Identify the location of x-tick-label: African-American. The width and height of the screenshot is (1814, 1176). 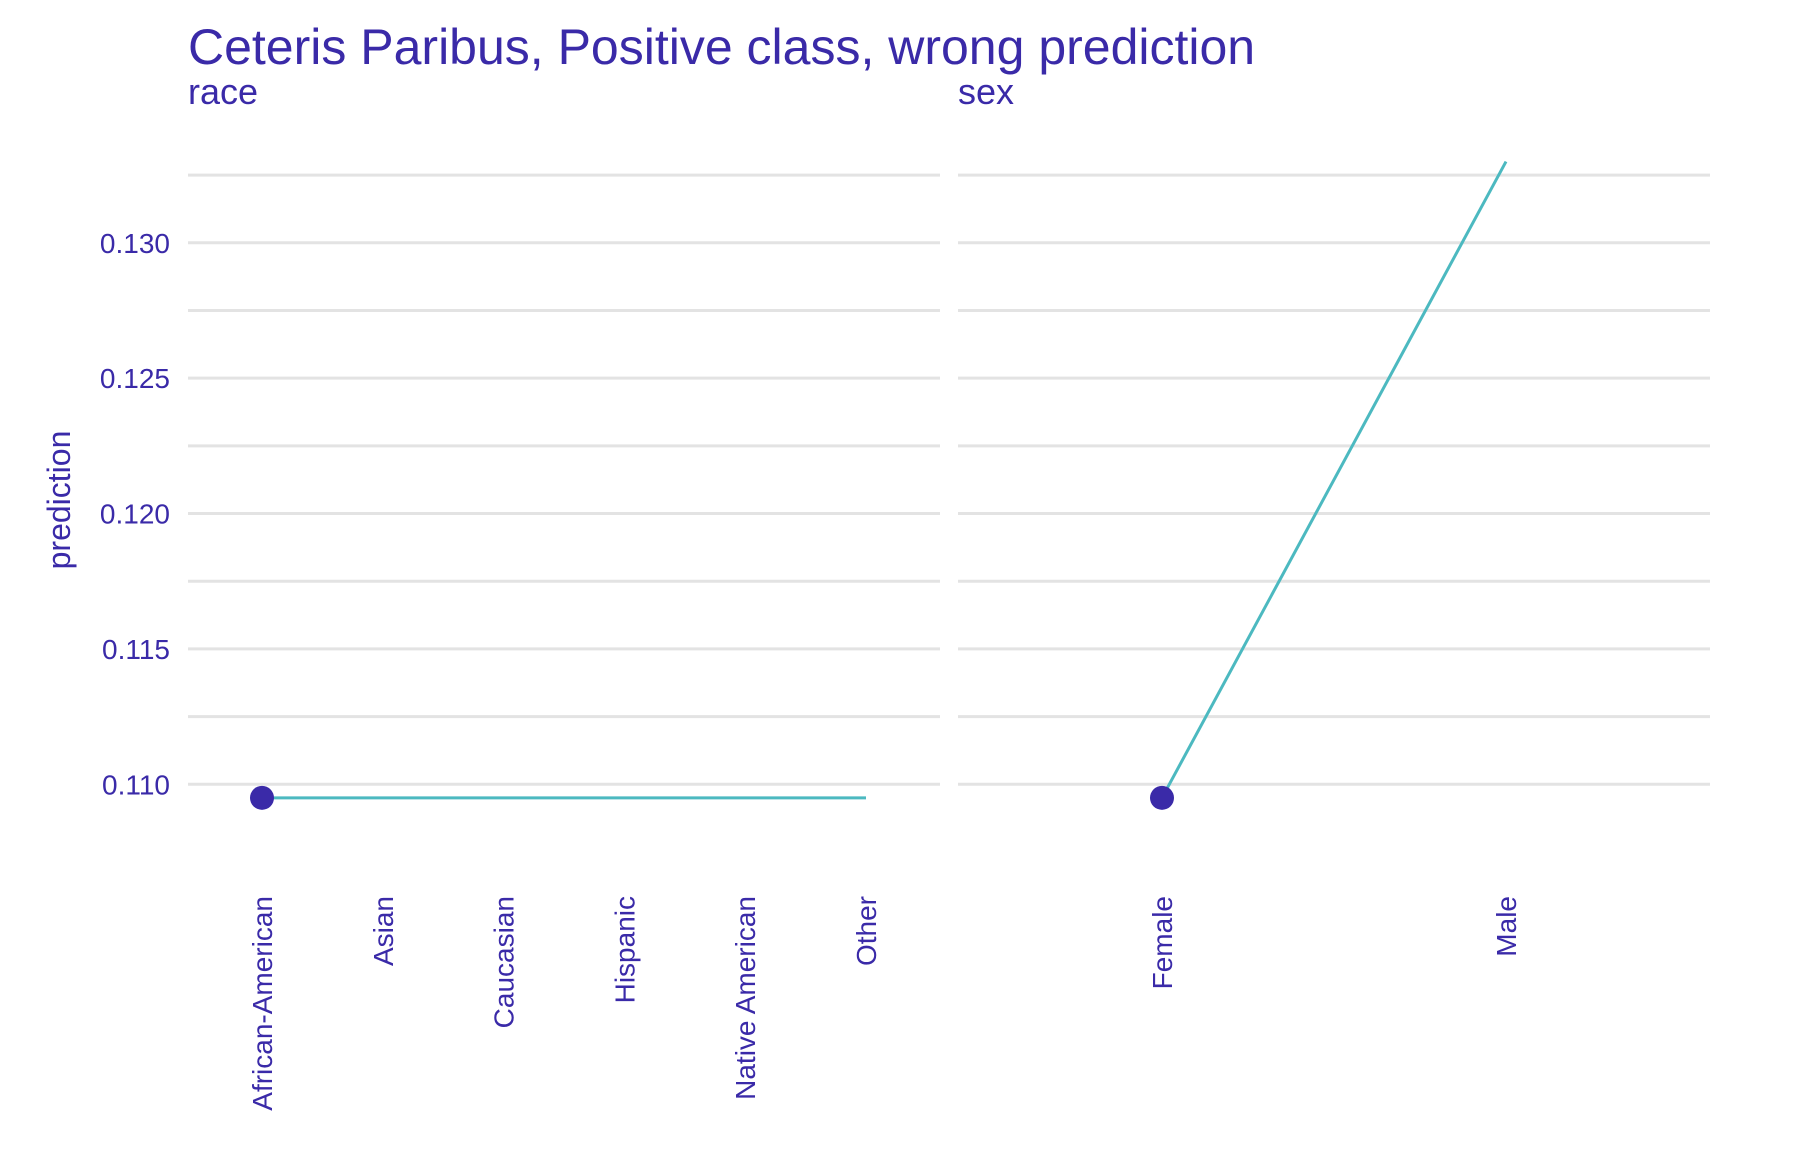
(262, 1003).